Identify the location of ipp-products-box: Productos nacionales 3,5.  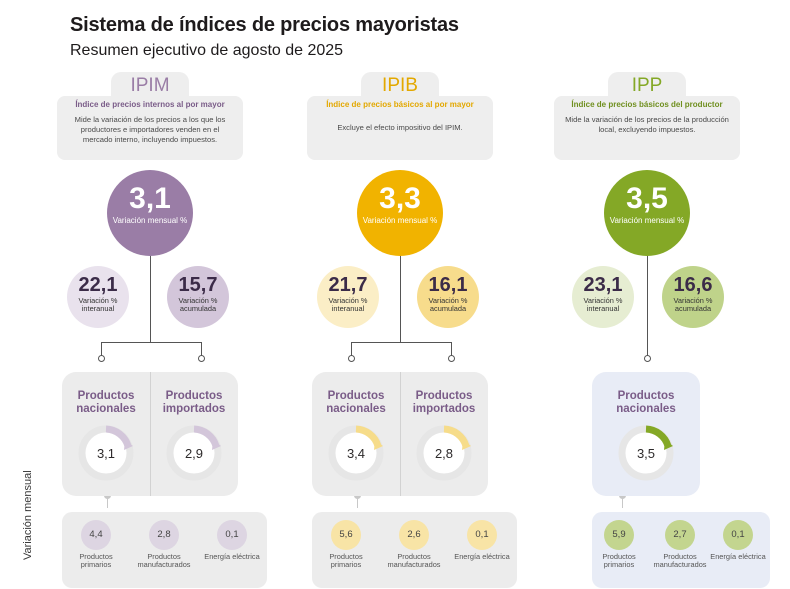
(646, 434).